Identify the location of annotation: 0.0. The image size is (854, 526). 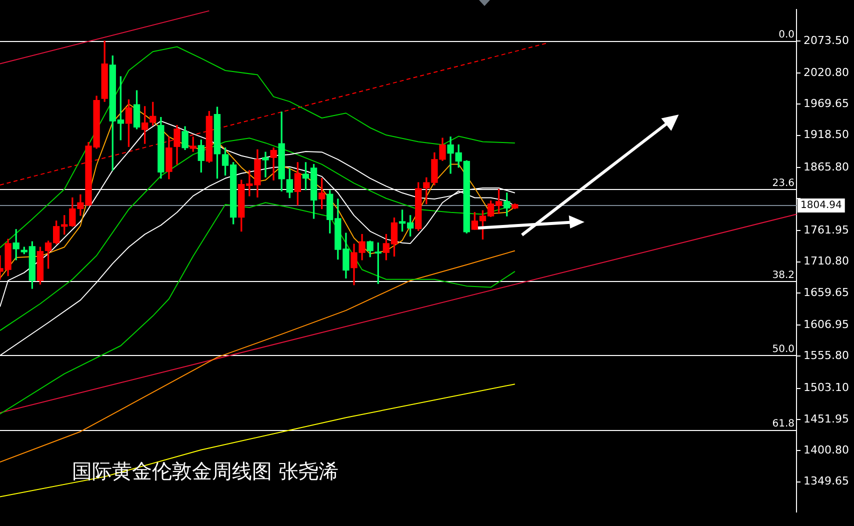
(786, 35).